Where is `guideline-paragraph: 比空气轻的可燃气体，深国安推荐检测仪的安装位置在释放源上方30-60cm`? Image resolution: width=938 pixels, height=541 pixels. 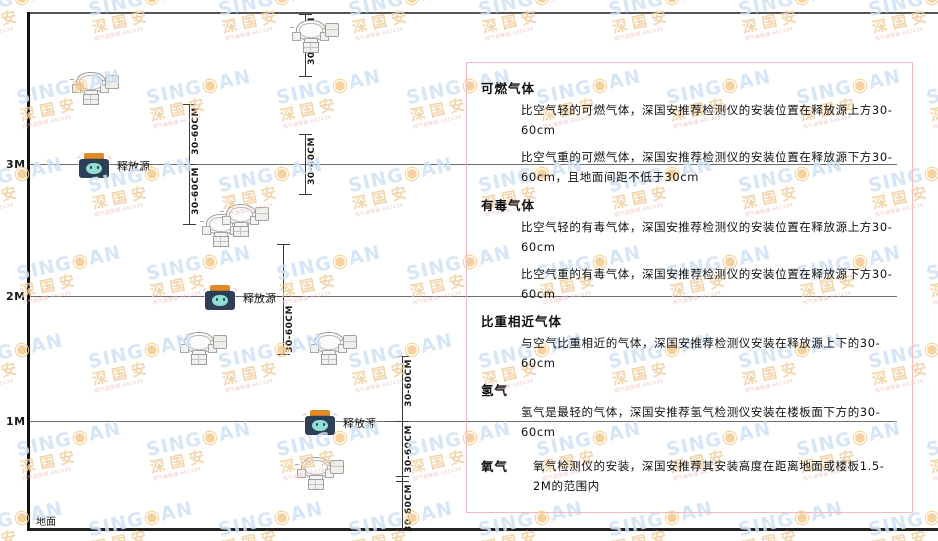
guideline-paragraph: 比空气轻的可燃气体，深国安推荐检测仪的安装位置在释放源上方30-60cm is located at coordinates (707, 120).